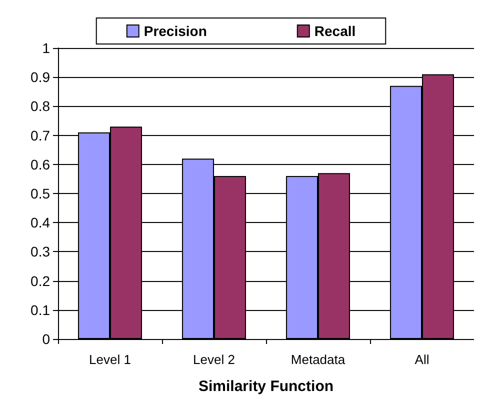  Describe the element at coordinates (214, 359) in the screenshot. I see `x-tick-label: Level 2` at that location.